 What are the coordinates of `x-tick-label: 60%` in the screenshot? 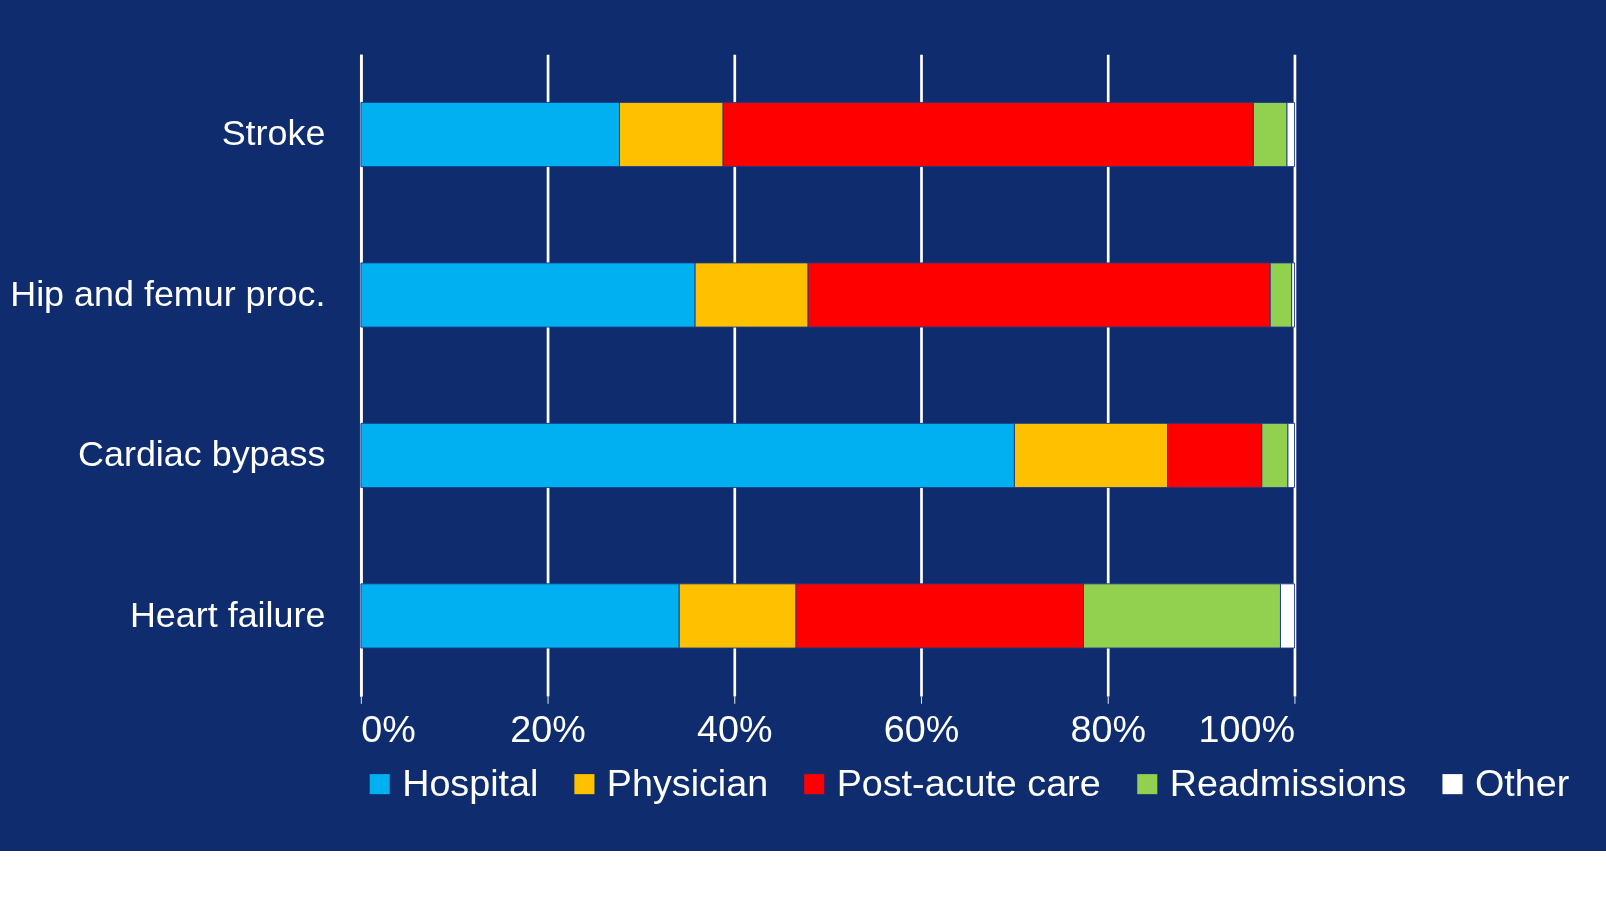 It's located at (921, 729).